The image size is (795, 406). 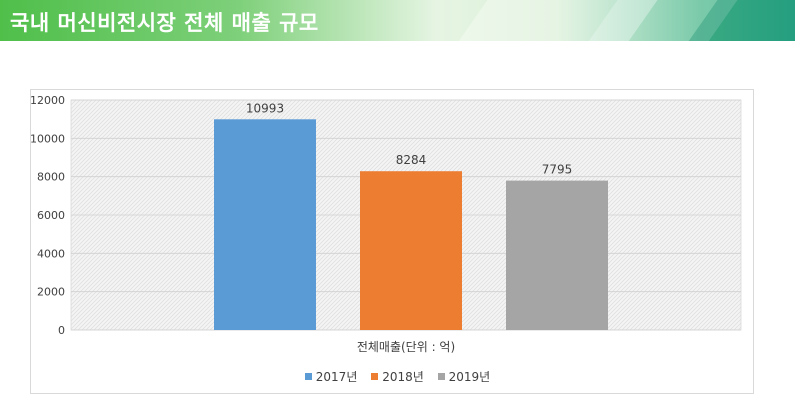 I want to click on y-tick-label: 4000, so click(x=51, y=253).